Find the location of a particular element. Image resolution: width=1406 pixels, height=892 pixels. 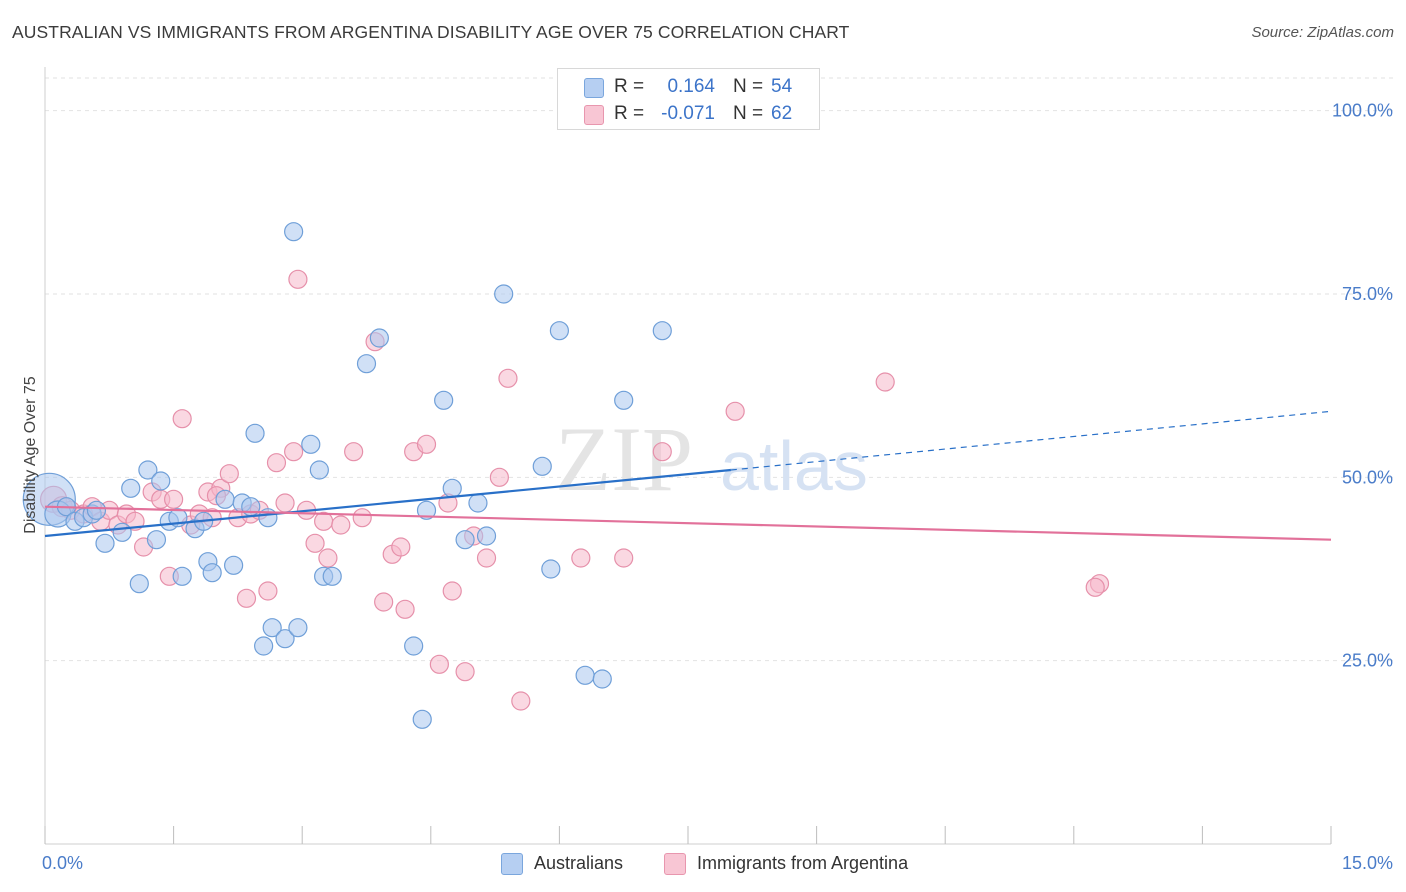

legend-r-value: -0.071 is located at coordinates (688, 113).